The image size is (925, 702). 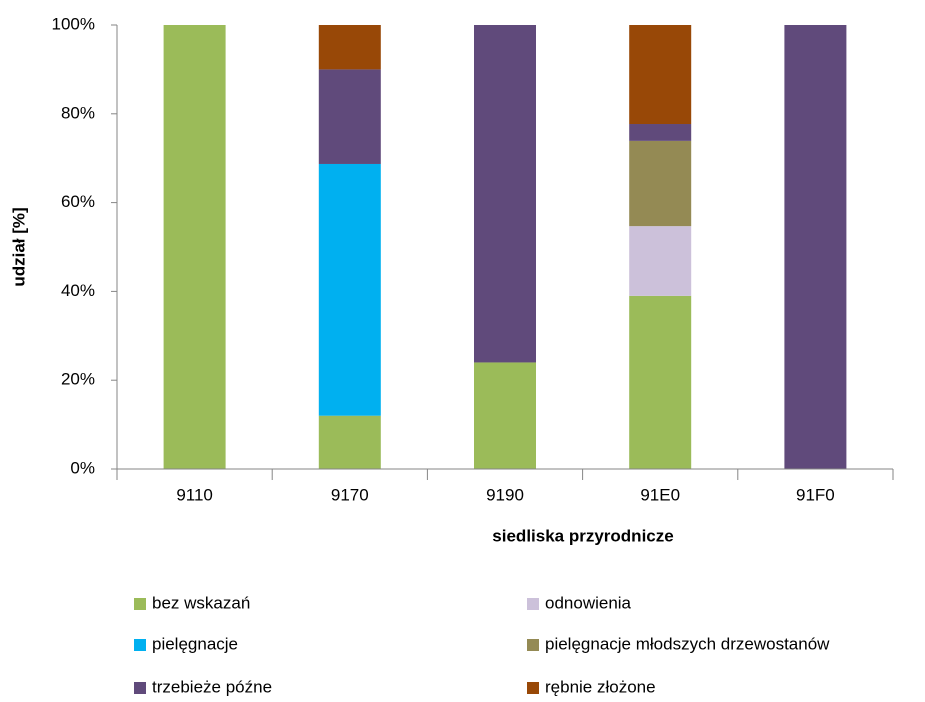 I want to click on legend-label: rębnie złożone, so click(x=600, y=686).